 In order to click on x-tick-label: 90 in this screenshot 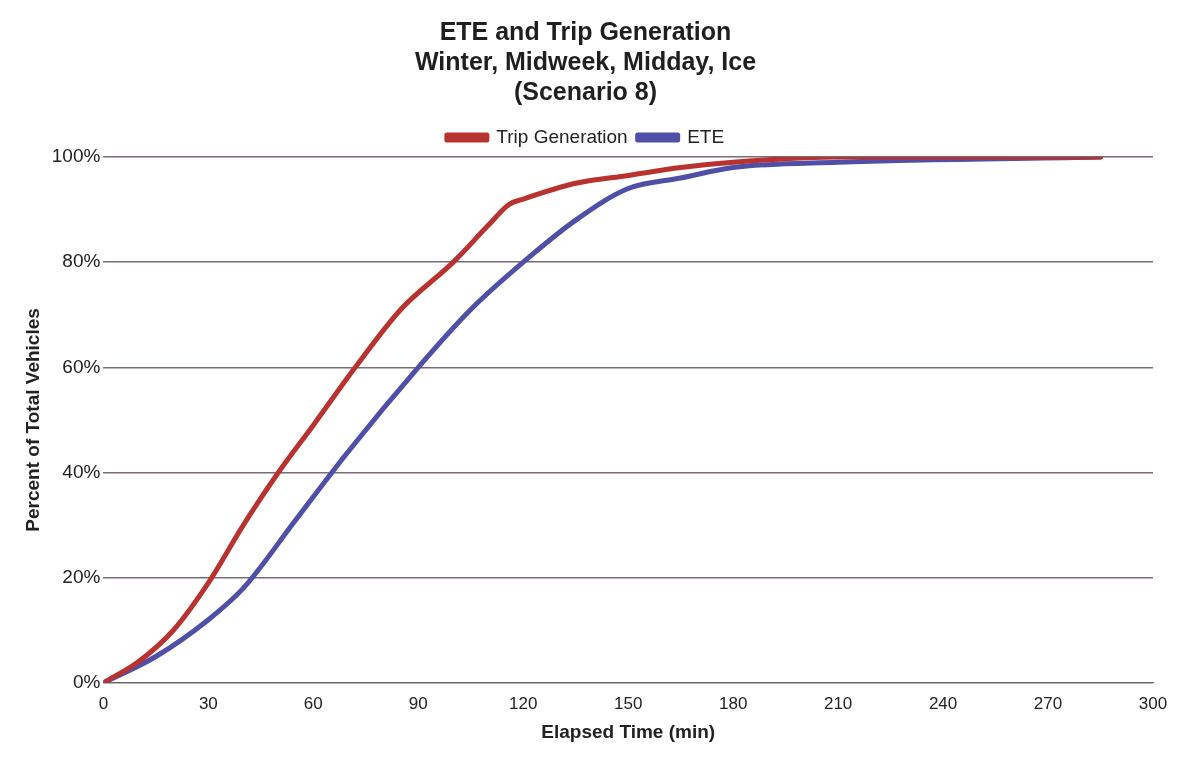, I will do `click(418, 703)`.